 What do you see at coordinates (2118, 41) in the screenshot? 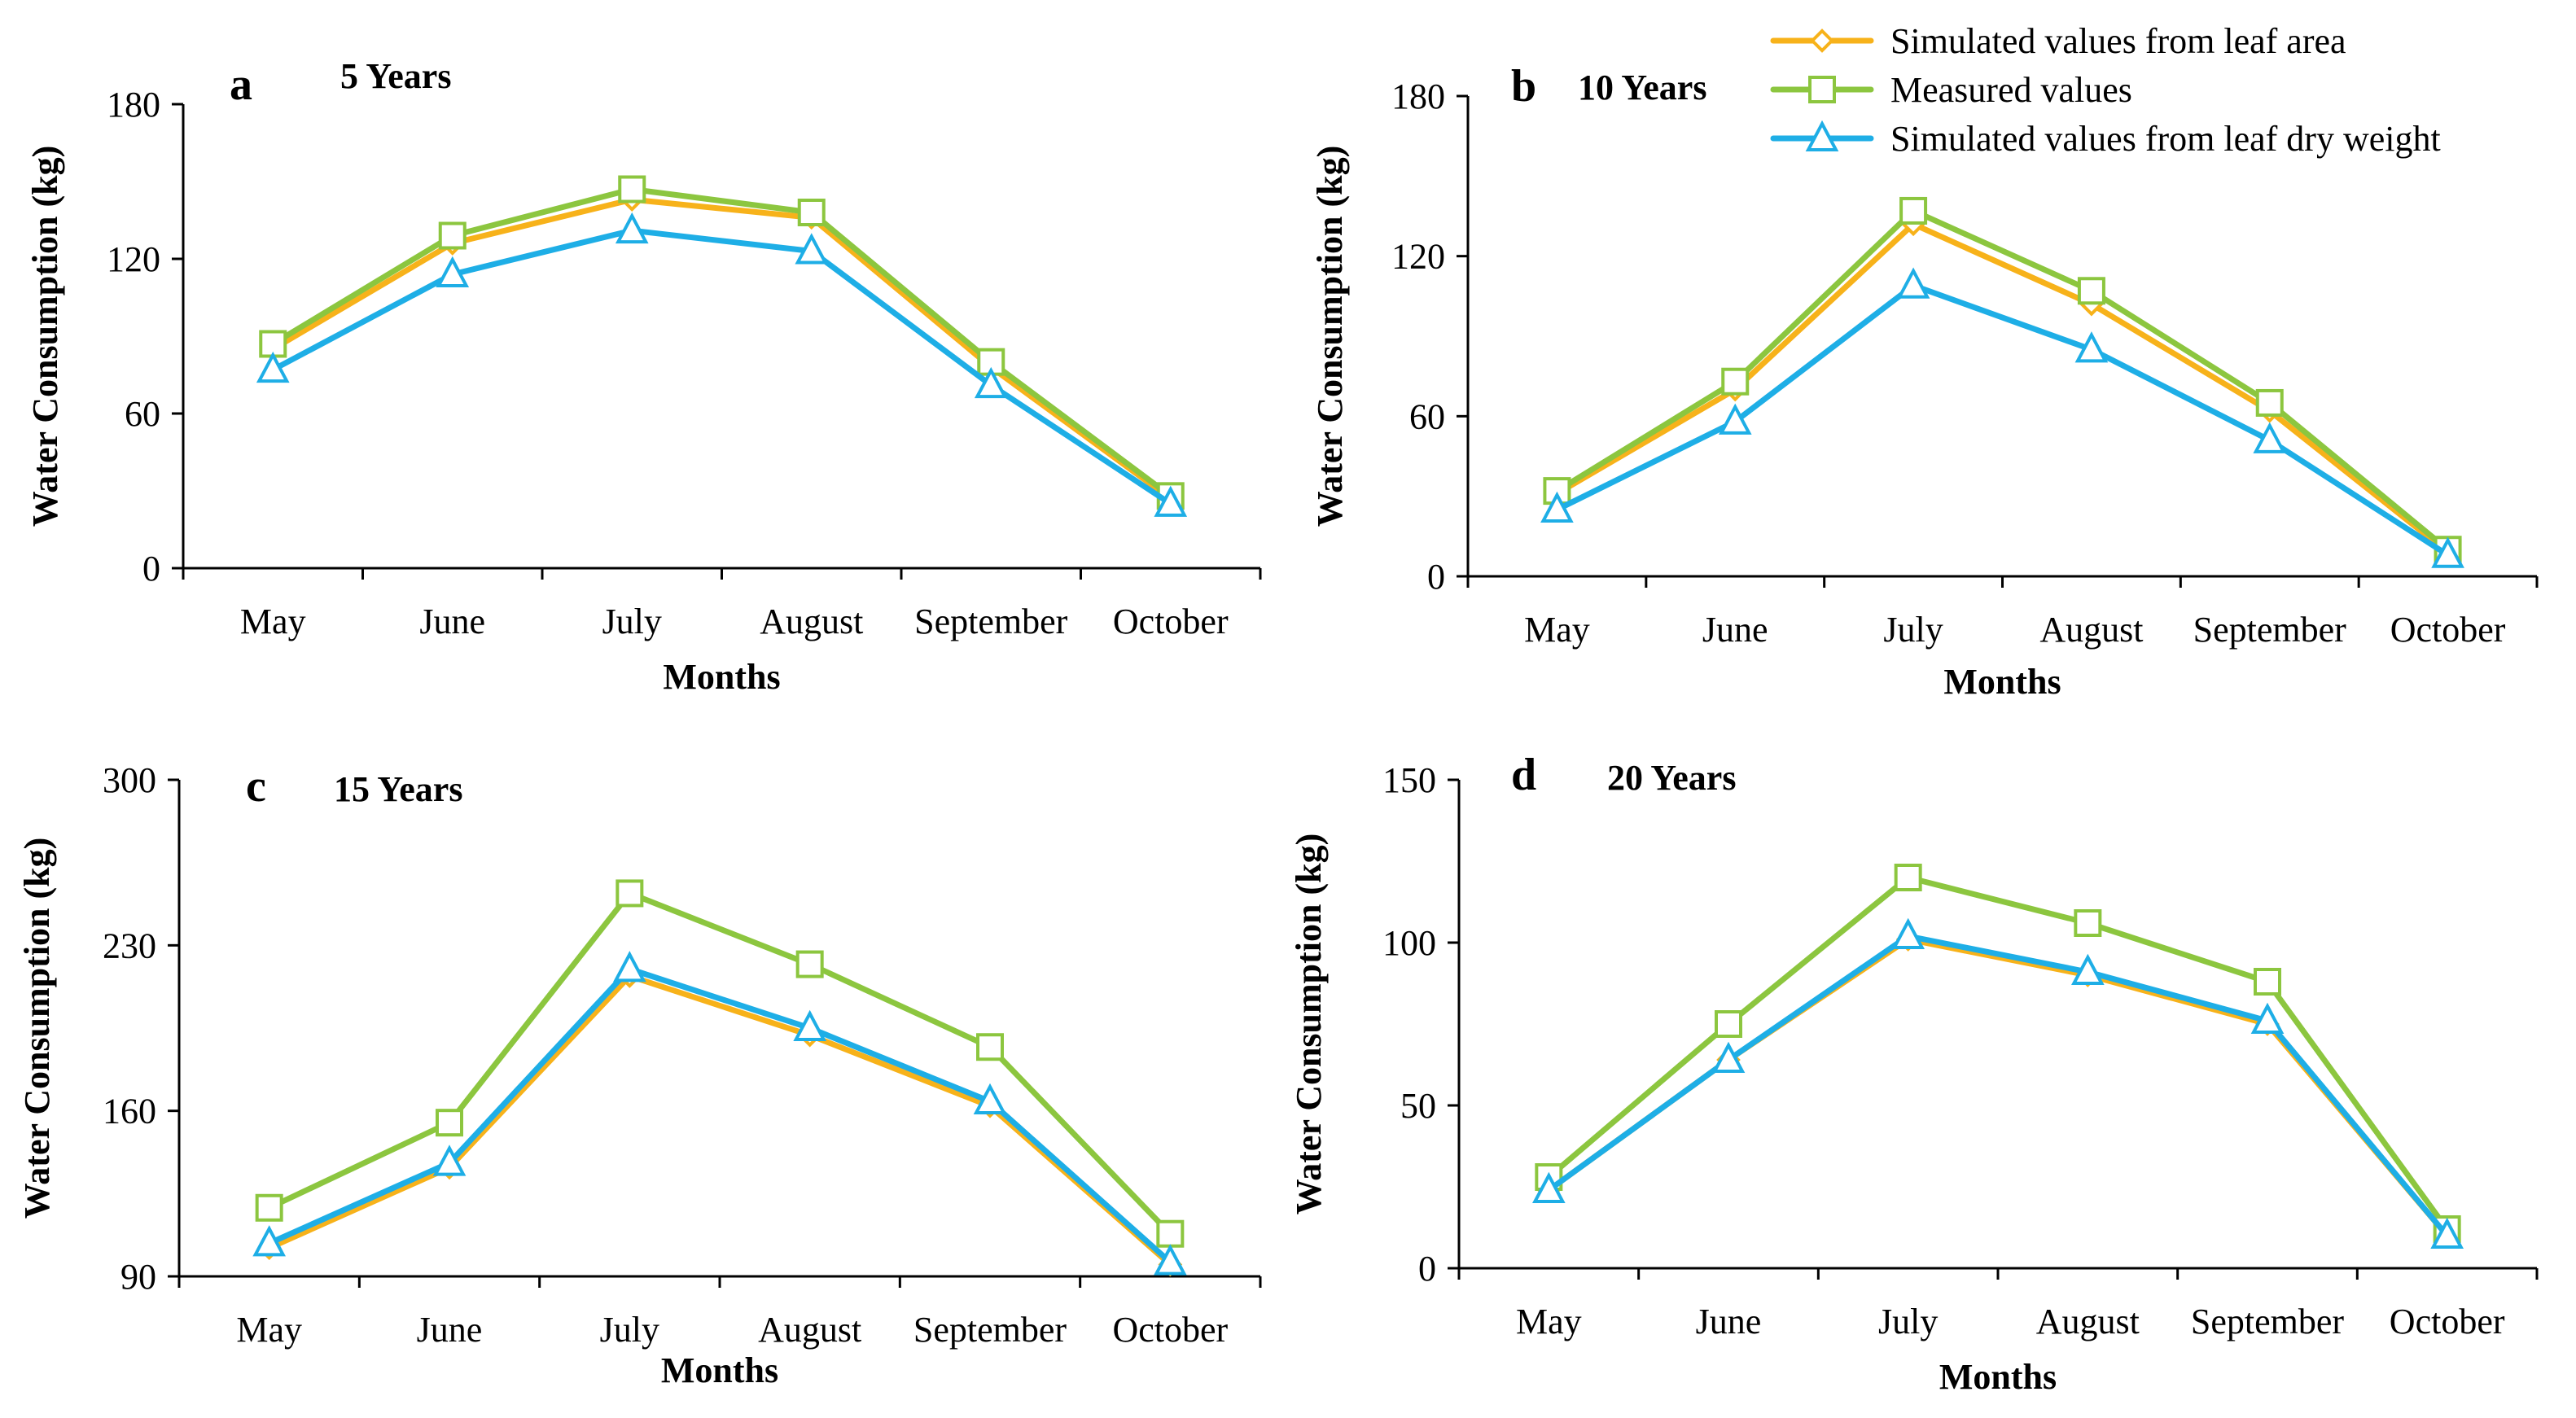
I see `legend-label: Simulated values from leaf area` at bounding box center [2118, 41].